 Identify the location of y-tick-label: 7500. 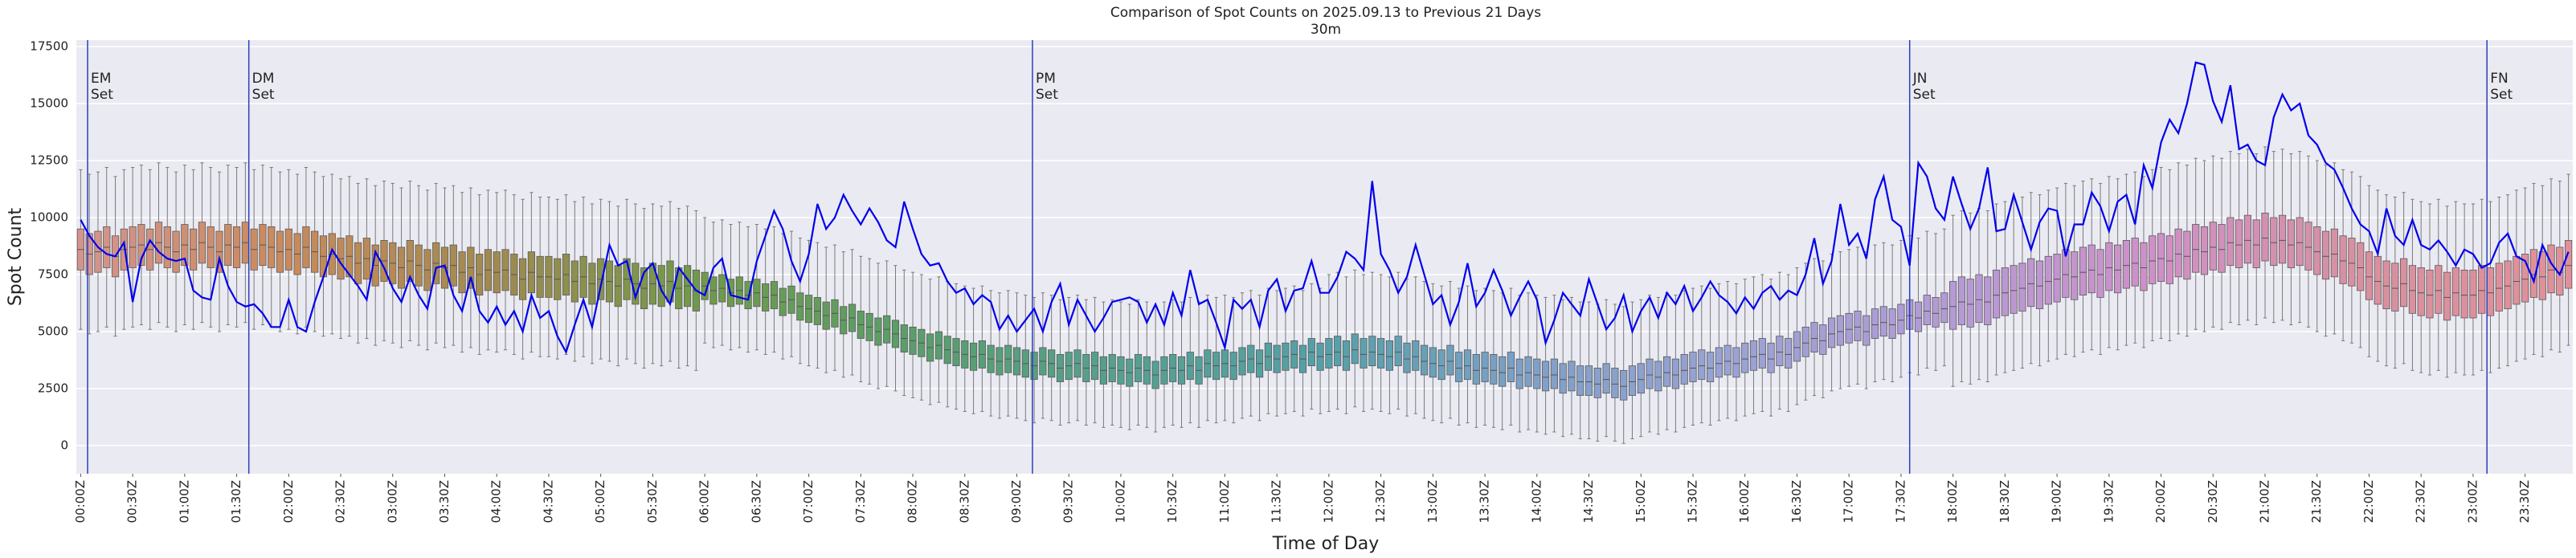
(53, 274).